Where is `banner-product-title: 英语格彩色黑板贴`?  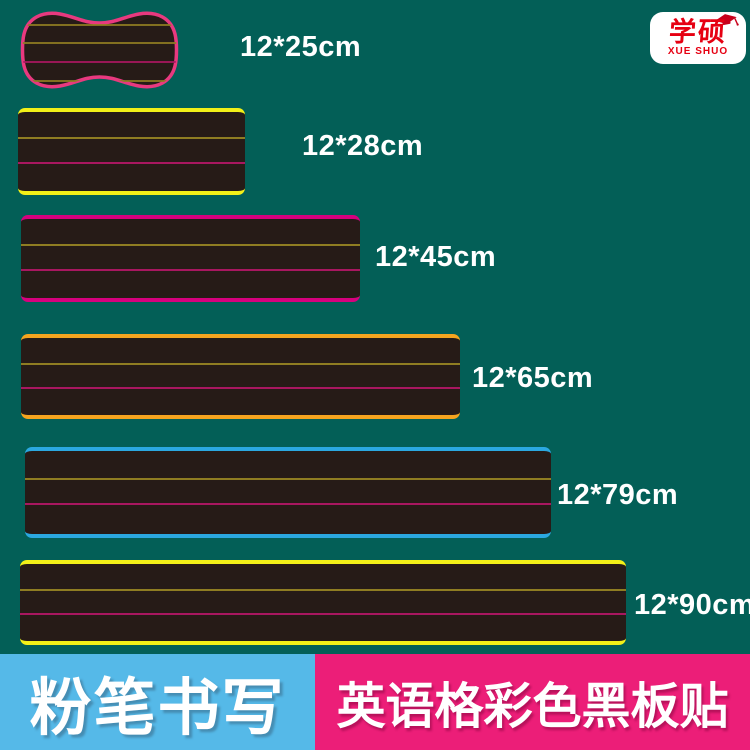 banner-product-title: 英语格彩色黑板贴 is located at coordinates (532, 702).